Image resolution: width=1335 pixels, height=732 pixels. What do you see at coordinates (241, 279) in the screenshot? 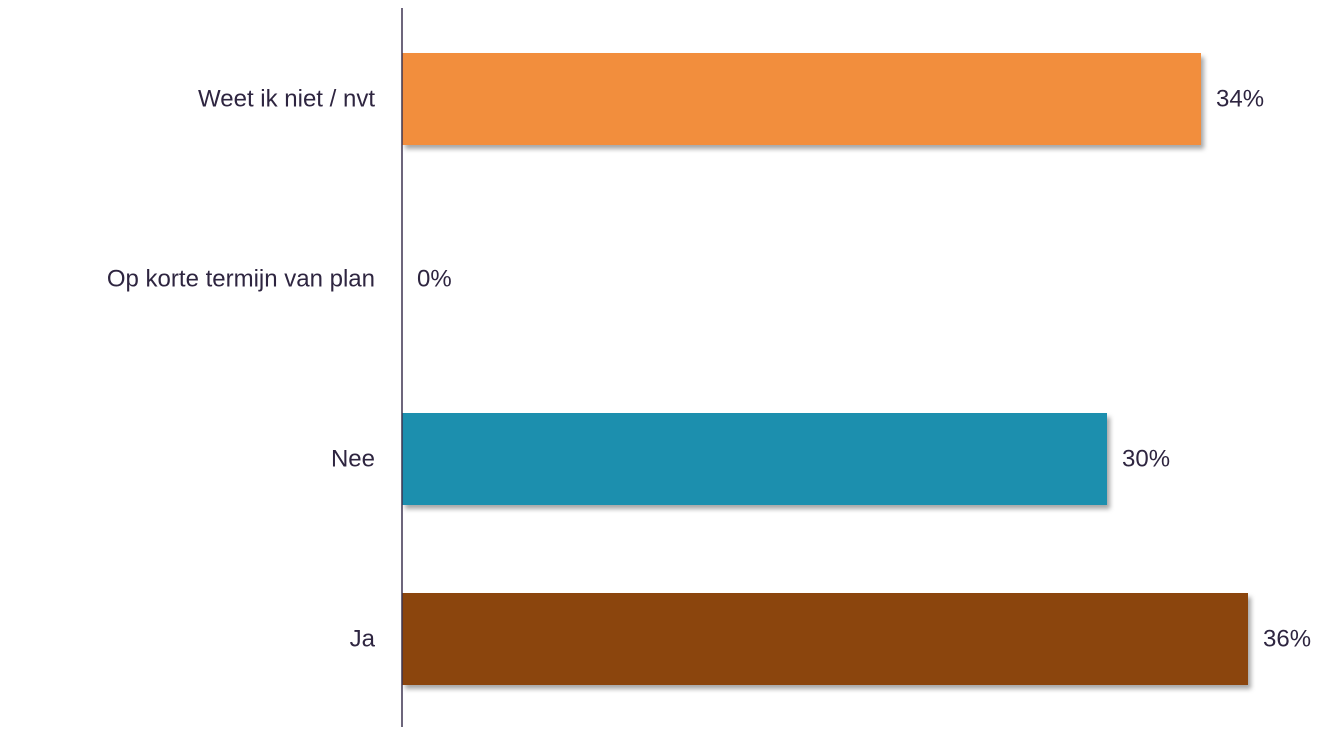
I see `category-label-1: Op korte termijn van plan` at bounding box center [241, 279].